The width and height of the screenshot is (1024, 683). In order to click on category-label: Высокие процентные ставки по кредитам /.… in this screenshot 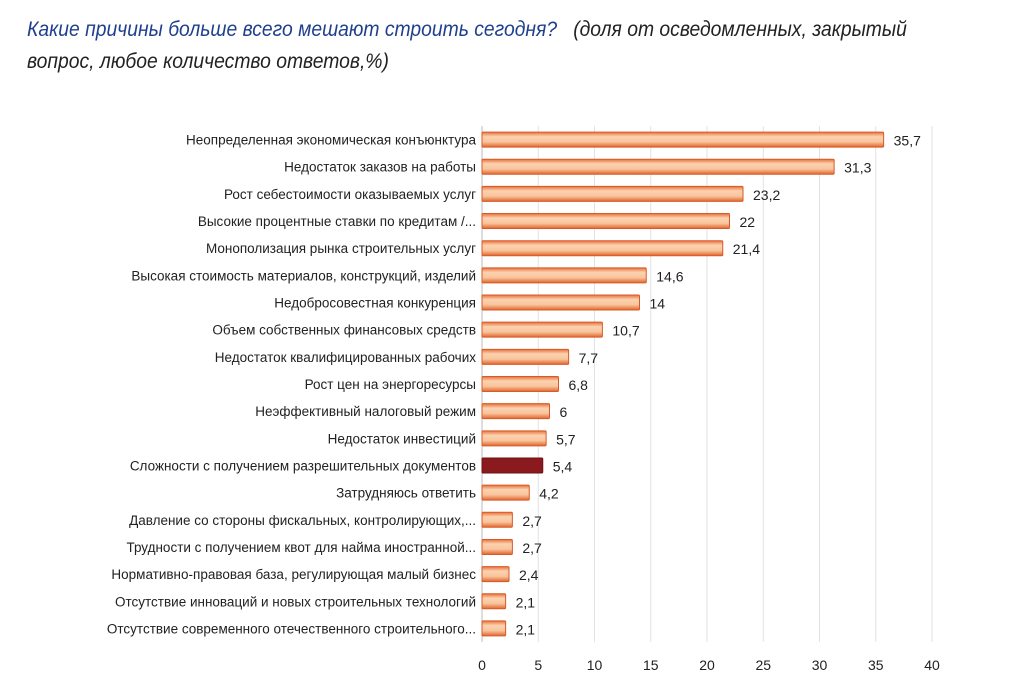, I will do `click(337, 221)`.